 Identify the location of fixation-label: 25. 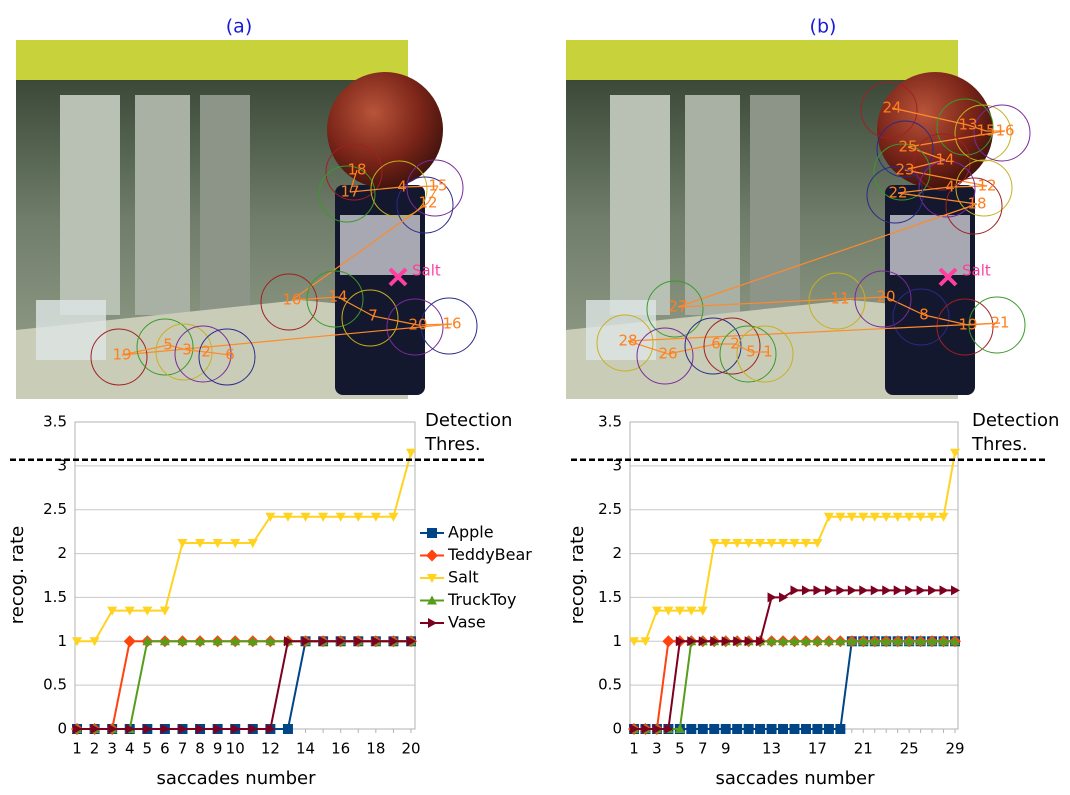
(907, 147).